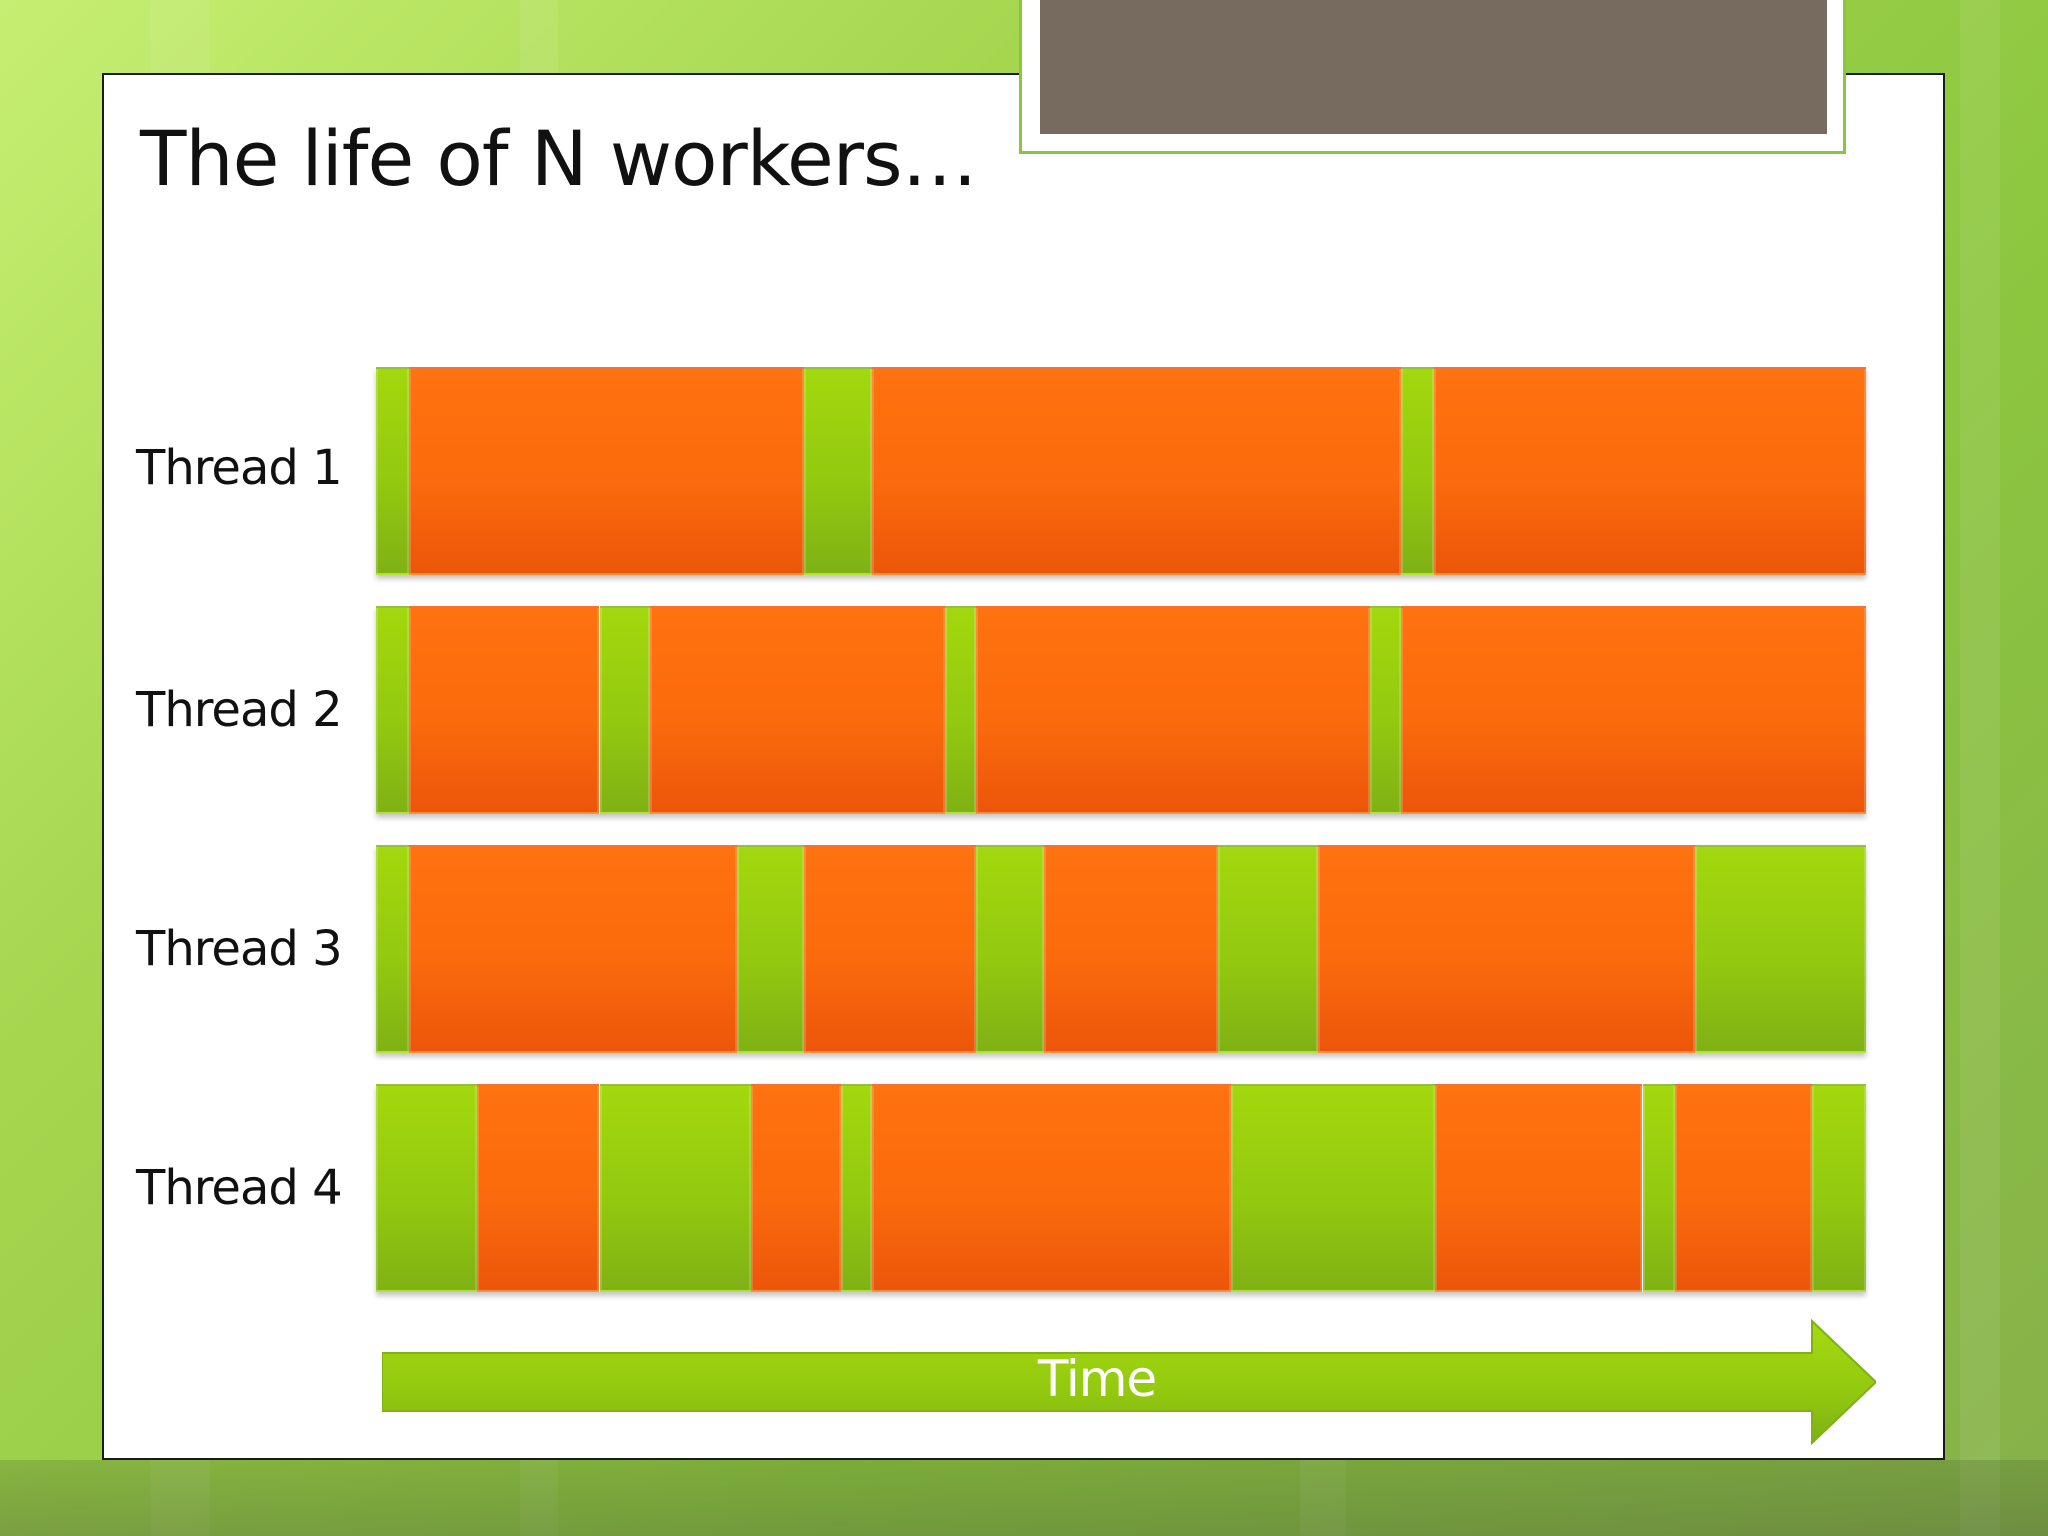 The height and width of the screenshot is (1536, 2048). I want to click on time-arrow, so click(1129, 1382).